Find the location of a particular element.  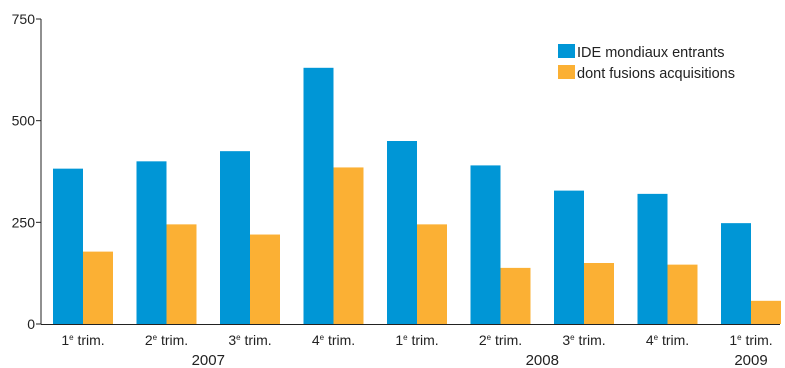

year-label: 2009 is located at coordinates (750, 360).